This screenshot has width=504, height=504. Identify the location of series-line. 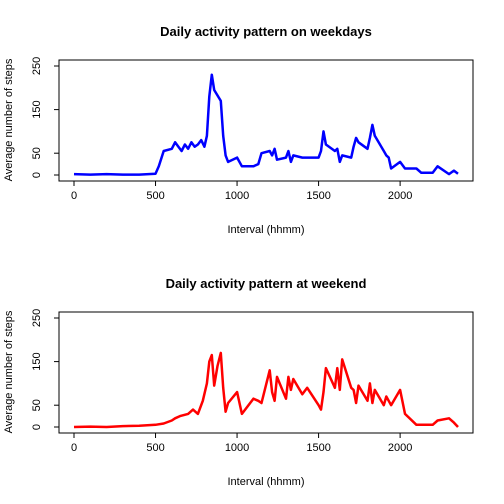
(266, 390).